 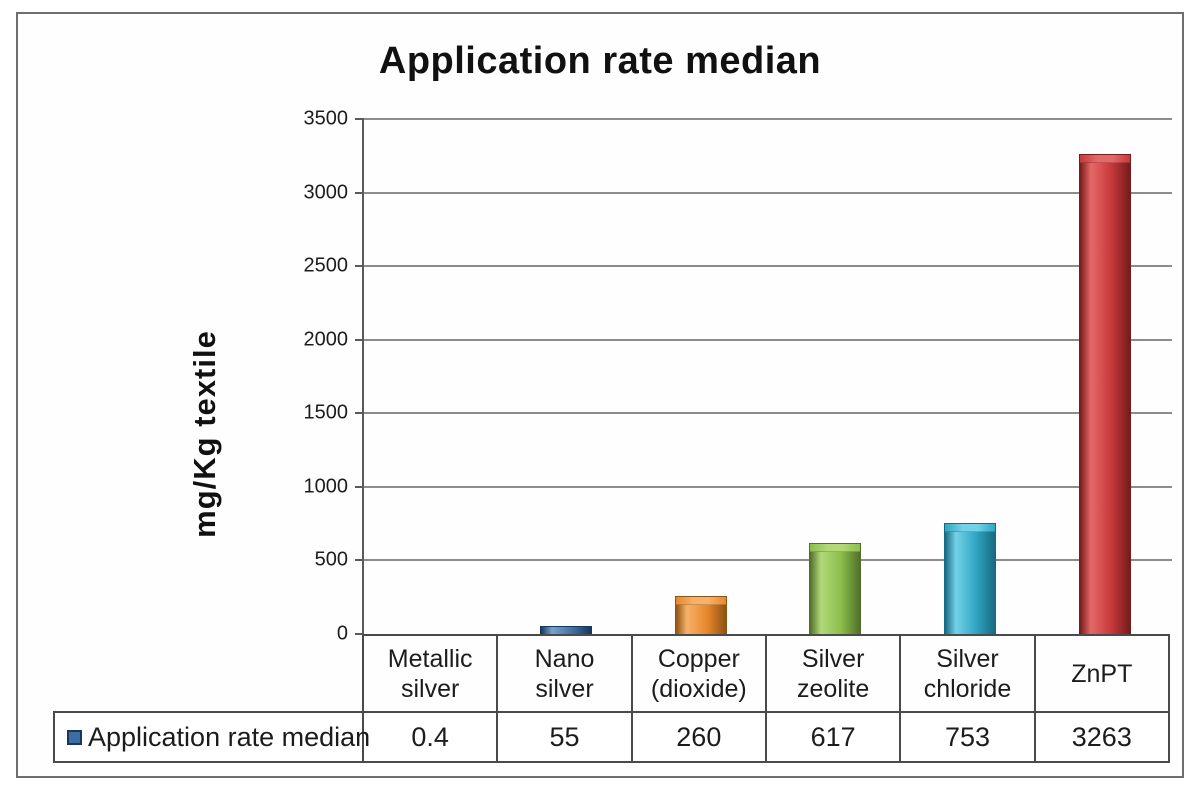 What do you see at coordinates (326, 265) in the screenshot?
I see `y-tick-label: 2500` at bounding box center [326, 265].